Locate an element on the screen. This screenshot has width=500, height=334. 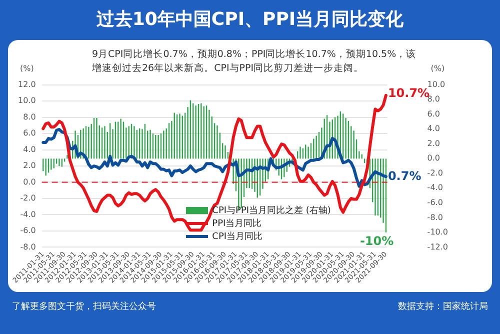
text: 了解更多图文干货，扫码关注公众号 is located at coordinates (84, 306).